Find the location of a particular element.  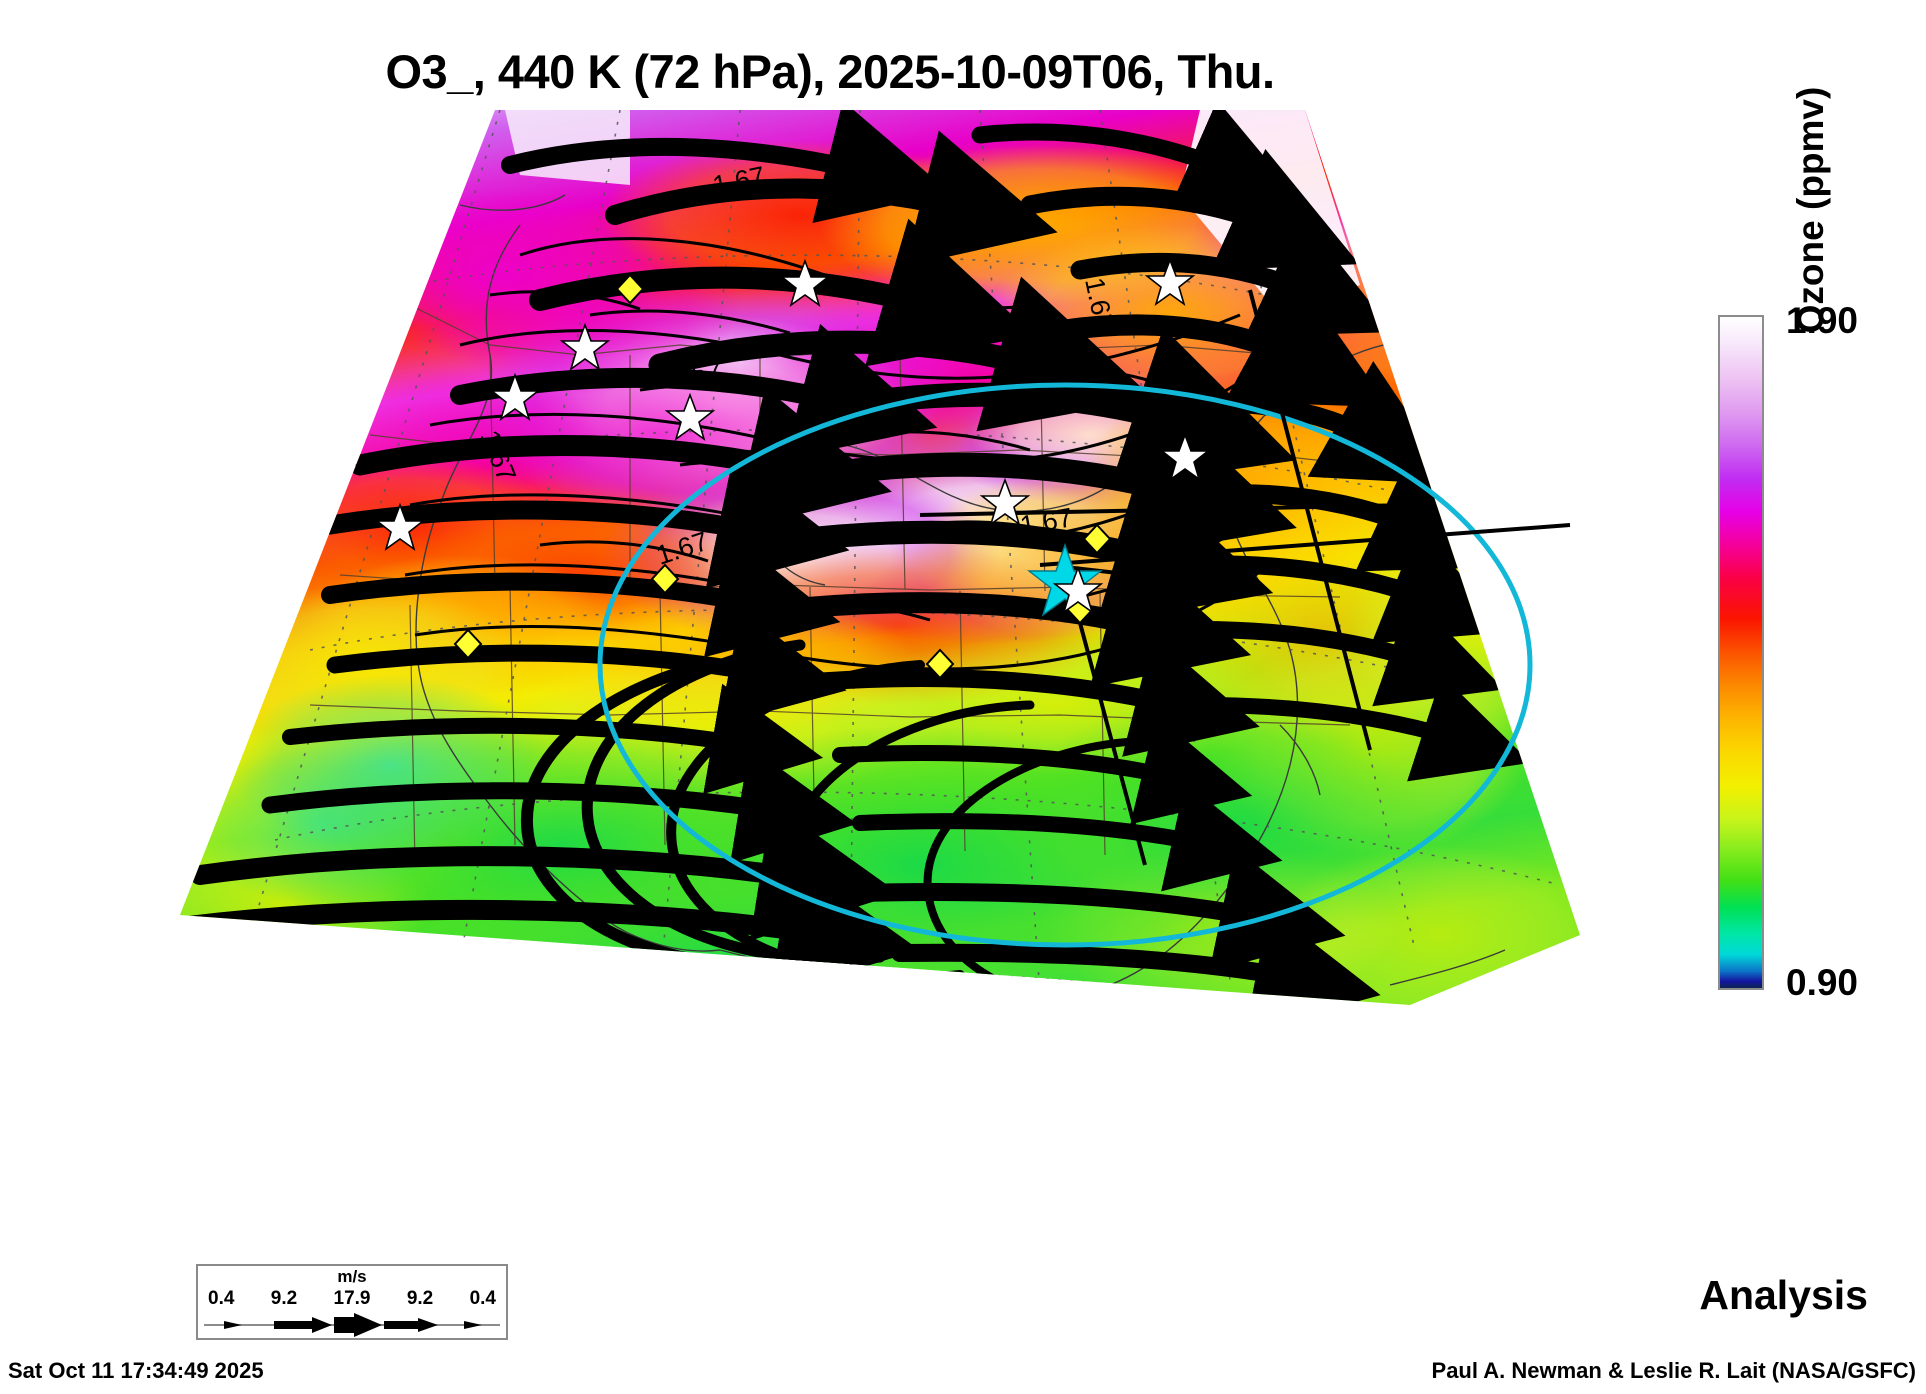

wind-tick-1: 9.2 is located at coordinates (284, 1298).